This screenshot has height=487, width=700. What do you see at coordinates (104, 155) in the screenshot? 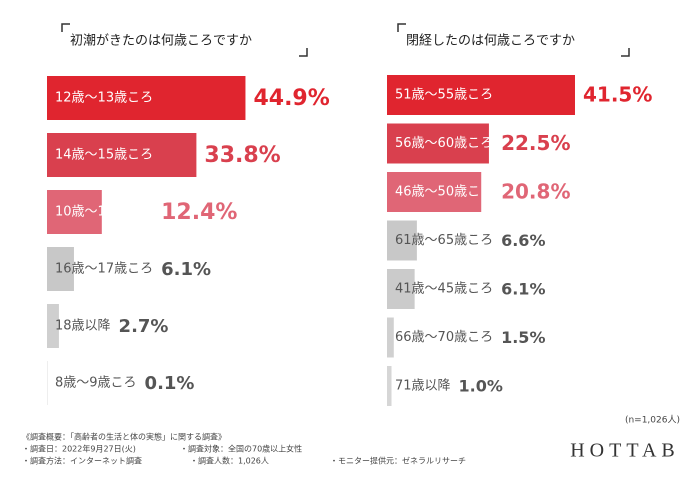
I see `bar-label: 14歳〜15歳ころ` at bounding box center [104, 155].